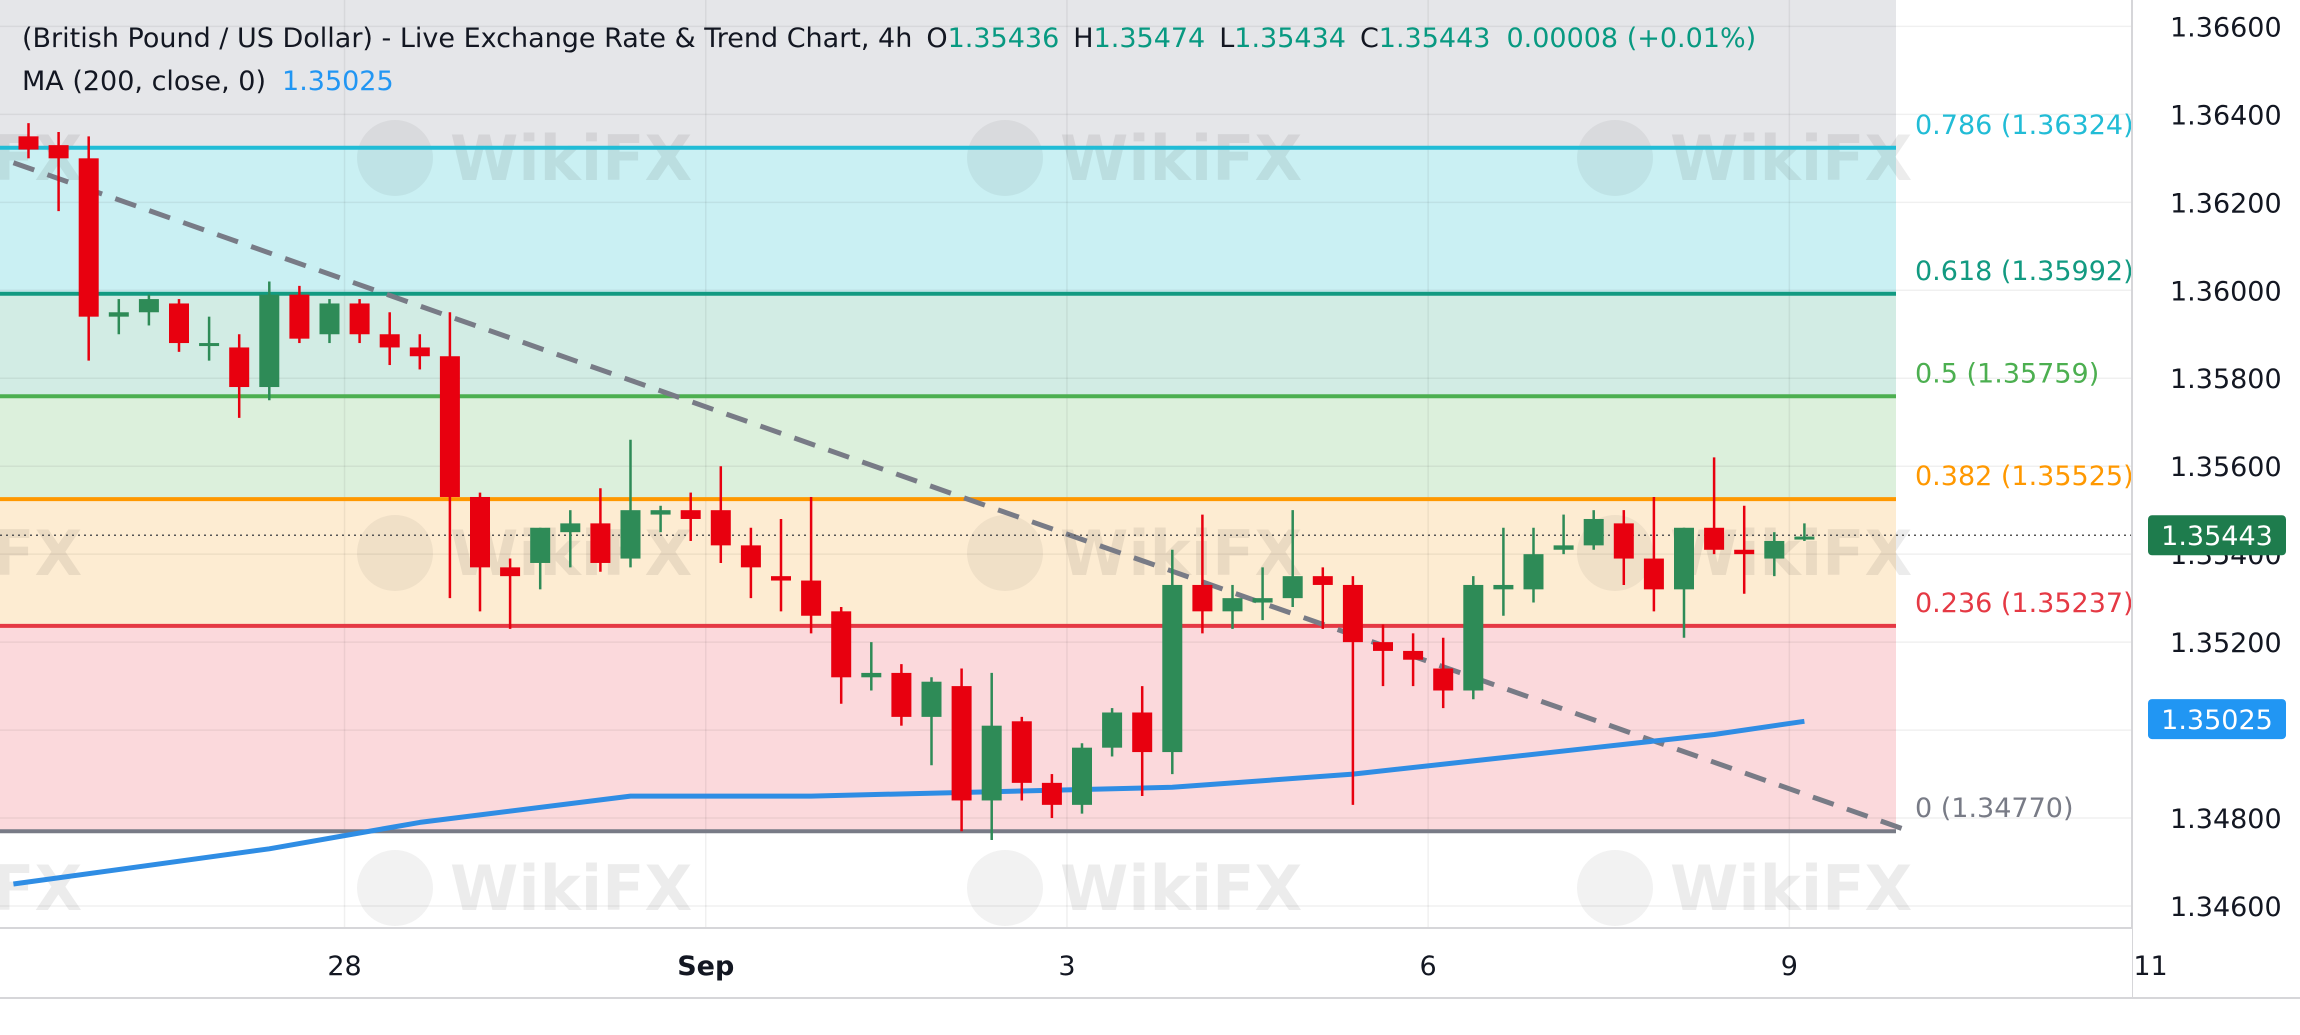 The width and height of the screenshot is (2300, 1035). What do you see at coordinates (1083, 38) in the screenshot?
I see `ohlc-high-key: H` at bounding box center [1083, 38].